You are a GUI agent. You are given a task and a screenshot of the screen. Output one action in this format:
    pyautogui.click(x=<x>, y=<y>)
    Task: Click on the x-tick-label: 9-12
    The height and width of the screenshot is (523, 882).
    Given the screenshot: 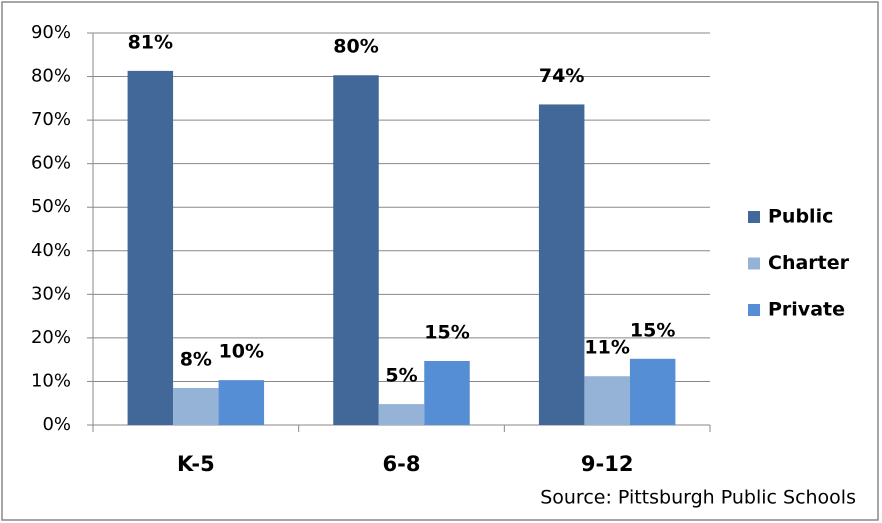 What is the action you would take?
    pyautogui.click(x=607, y=464)
    